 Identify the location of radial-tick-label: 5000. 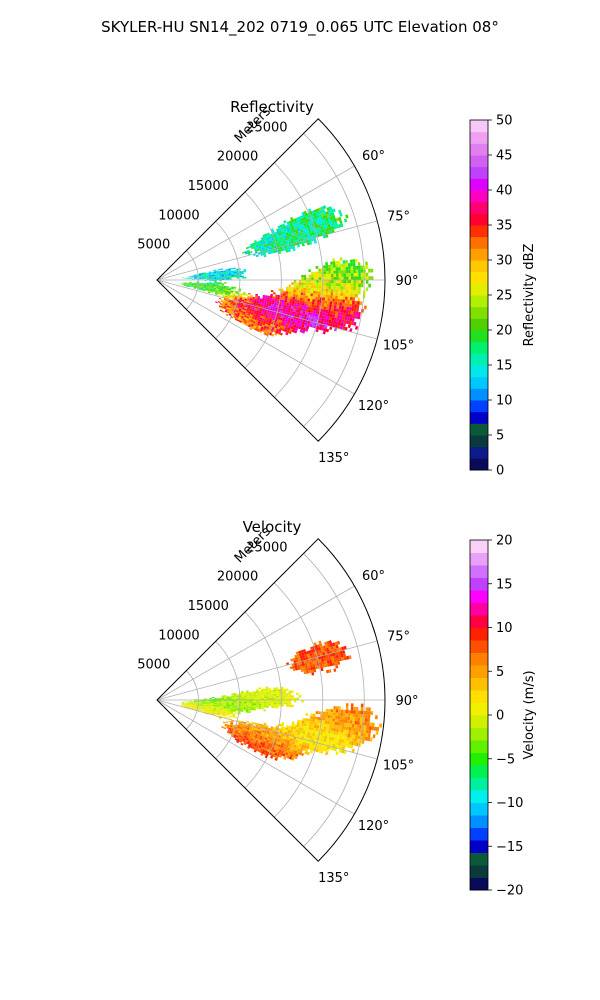
(153, 245).